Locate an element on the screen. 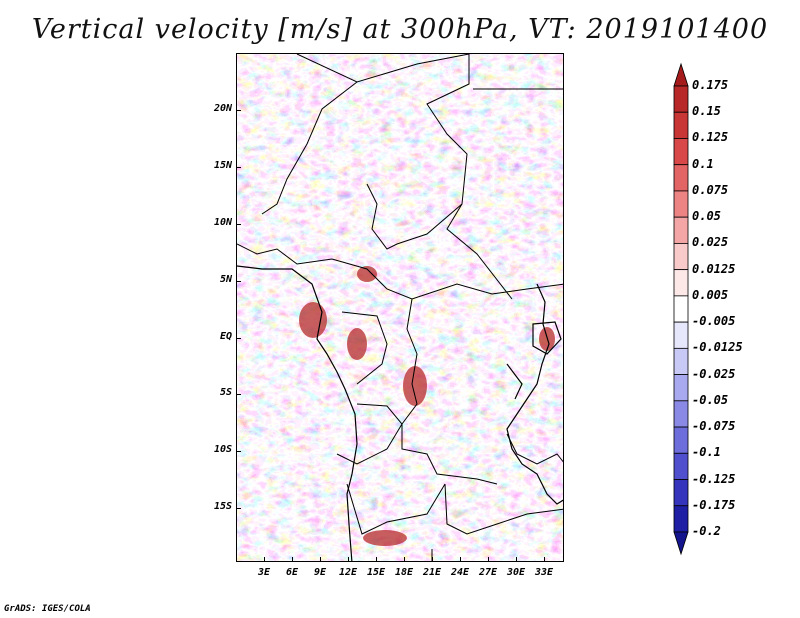 The width and height of the screenshot is (800, 618). colorbar-label: 0.175 is located at coordinates (710, 85).